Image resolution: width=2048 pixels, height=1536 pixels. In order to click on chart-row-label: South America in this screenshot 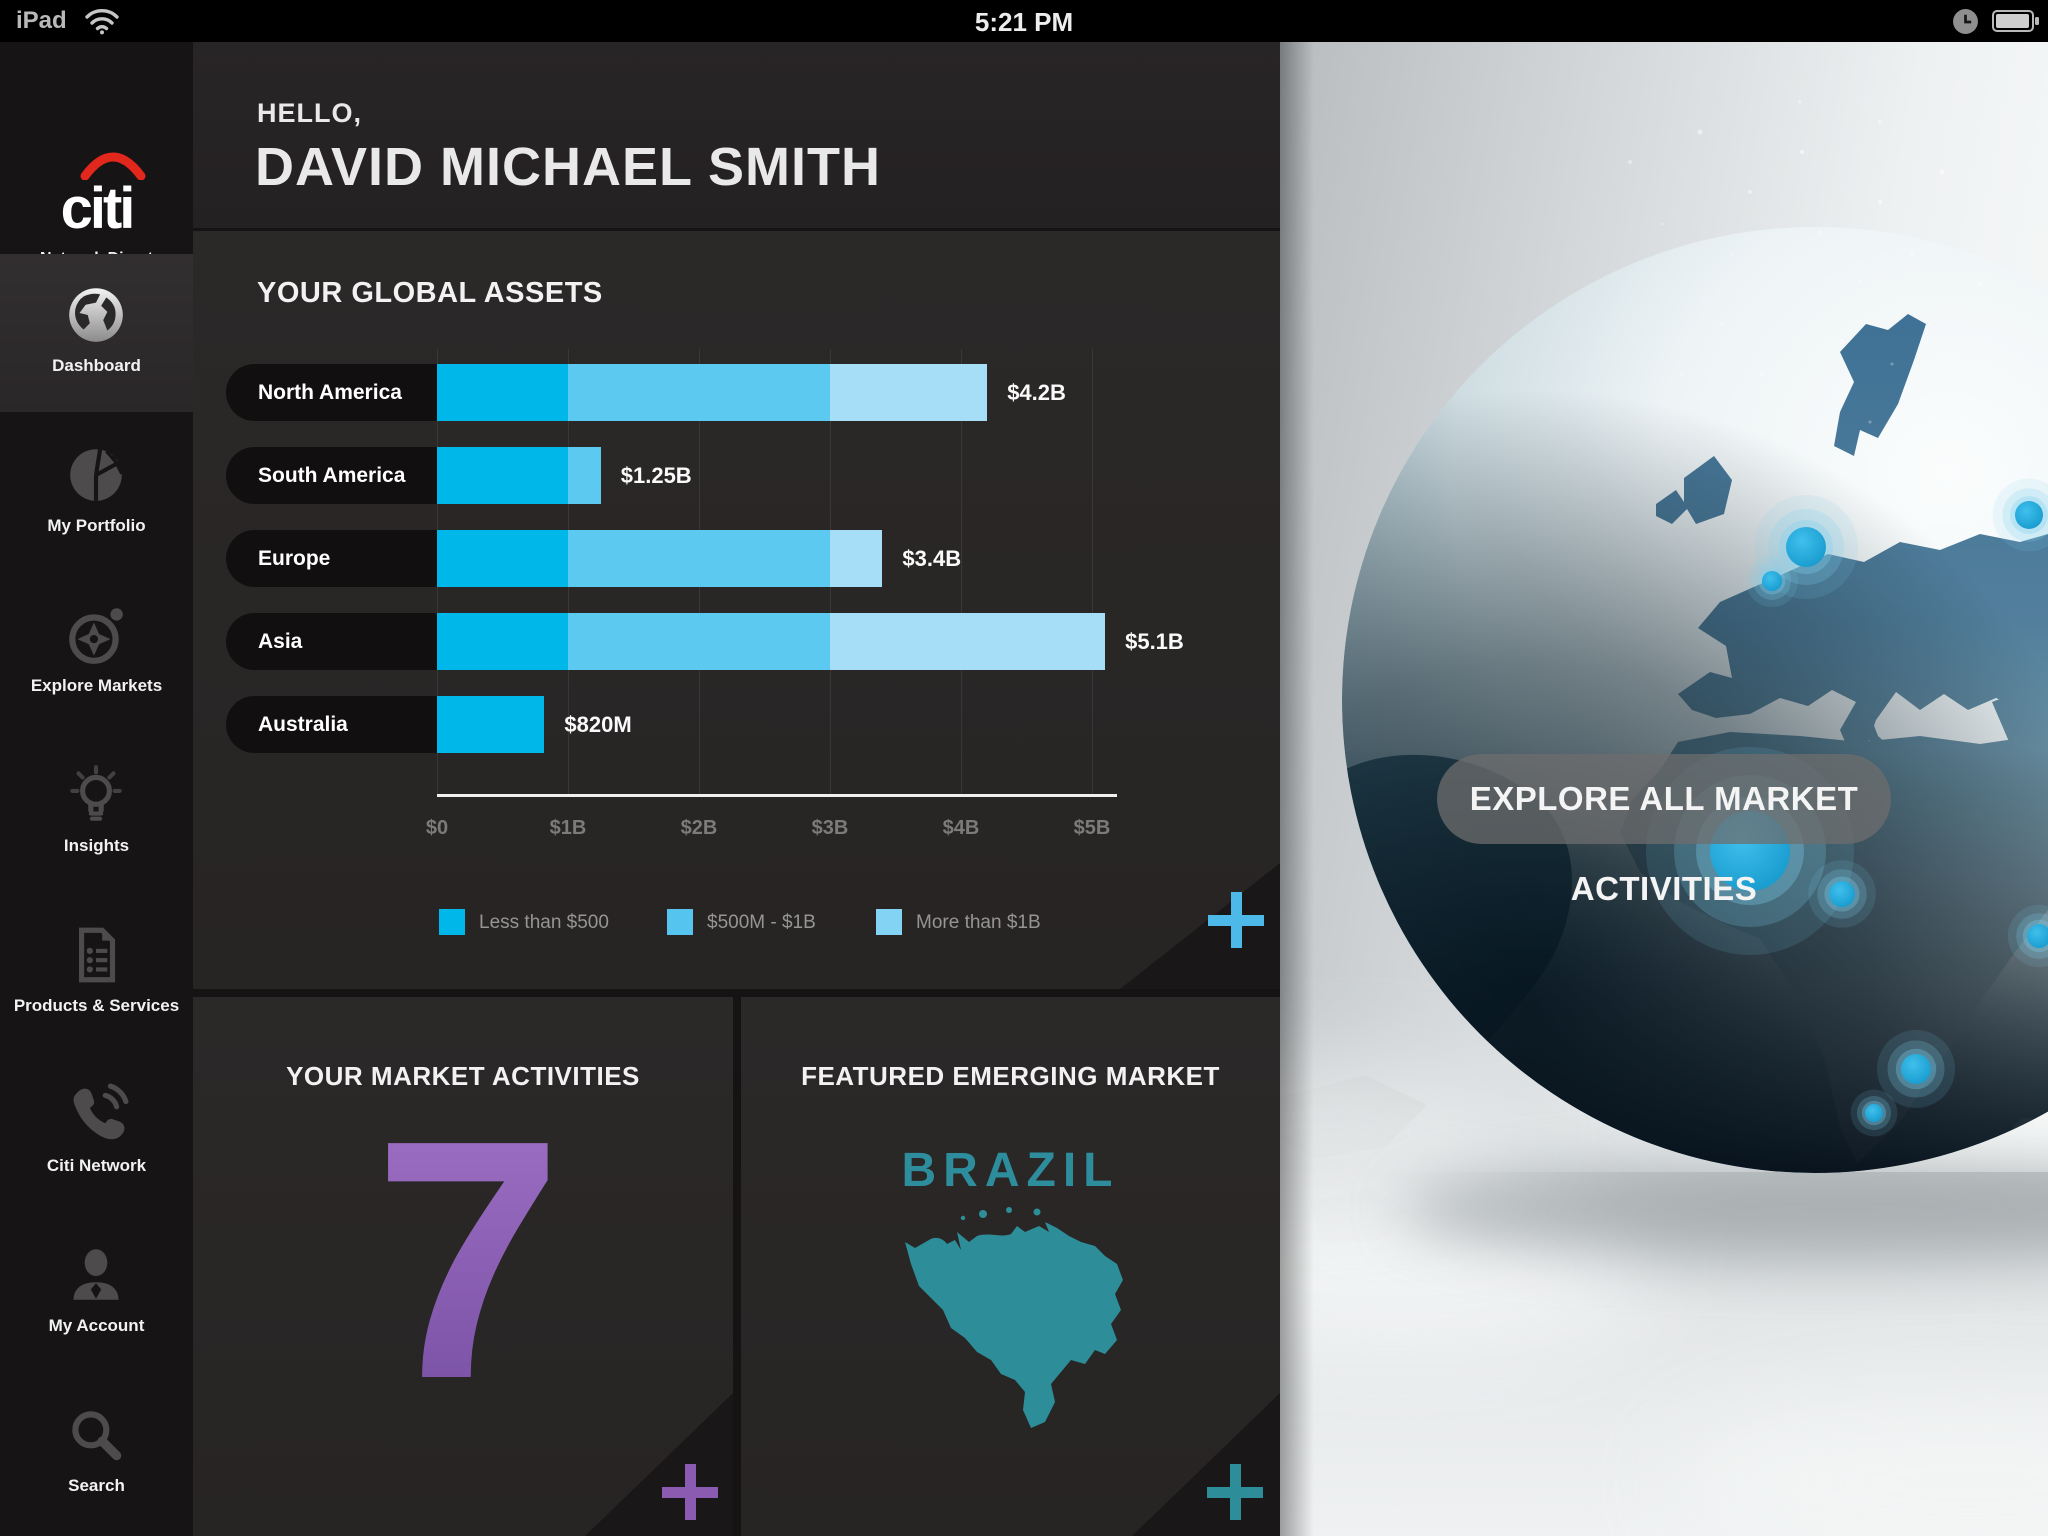, I will do `click(331, 475)`.